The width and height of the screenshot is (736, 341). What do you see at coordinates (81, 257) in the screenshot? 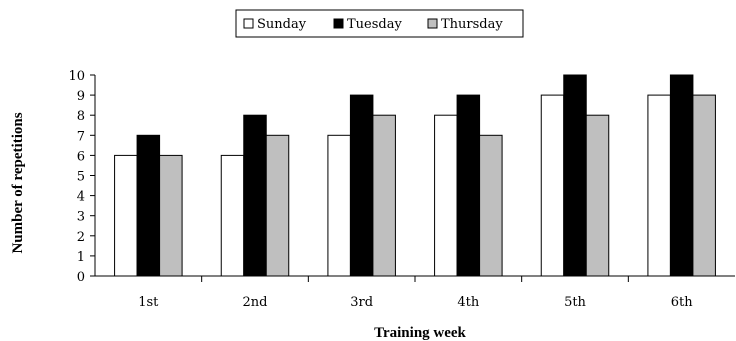
I see `y-tick-label: 1` at bounding box center [81, 257].